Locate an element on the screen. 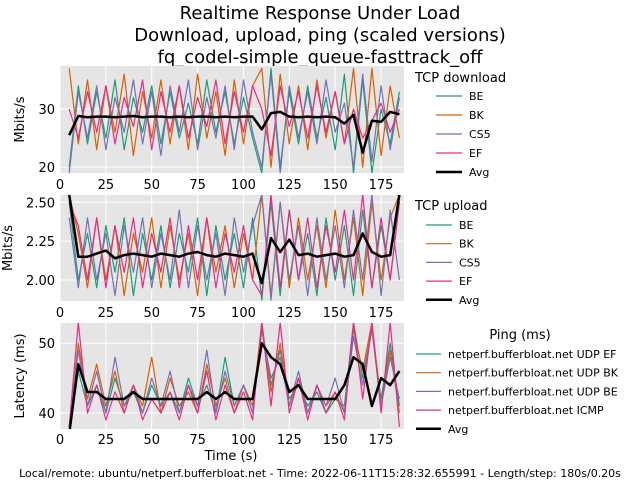 The height and width of the screenshot is (480, 640). legend: TCP download BE BK CS5 EF Avg is located at coordinates (460, 125).